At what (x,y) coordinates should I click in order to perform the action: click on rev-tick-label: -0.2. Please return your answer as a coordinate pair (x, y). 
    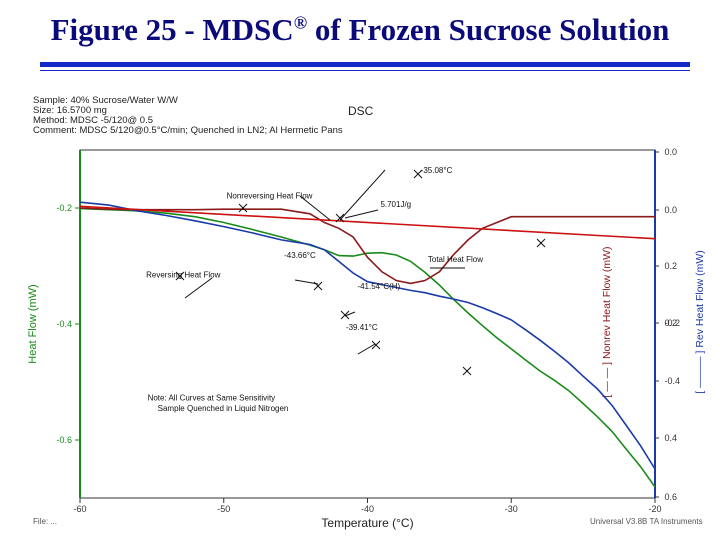
    Looking at the image, I should click on (672, 323).